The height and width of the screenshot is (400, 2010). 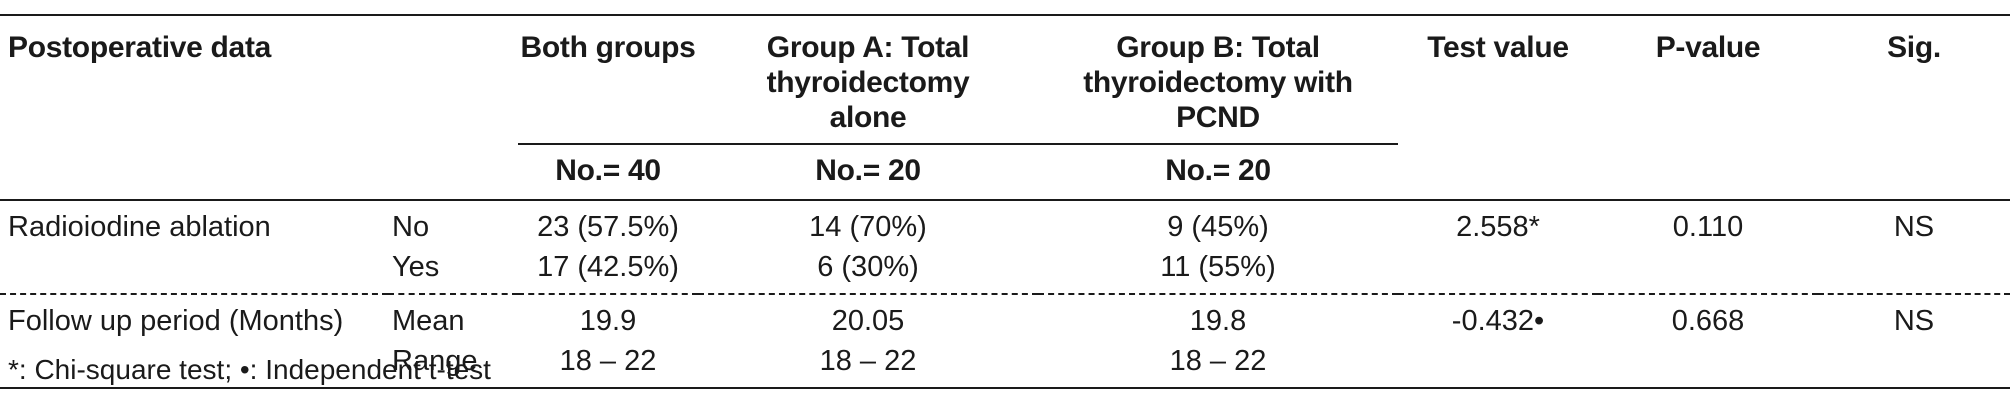 I want to click on cell-value: 11 (55%), so click(x=1218, y=267).